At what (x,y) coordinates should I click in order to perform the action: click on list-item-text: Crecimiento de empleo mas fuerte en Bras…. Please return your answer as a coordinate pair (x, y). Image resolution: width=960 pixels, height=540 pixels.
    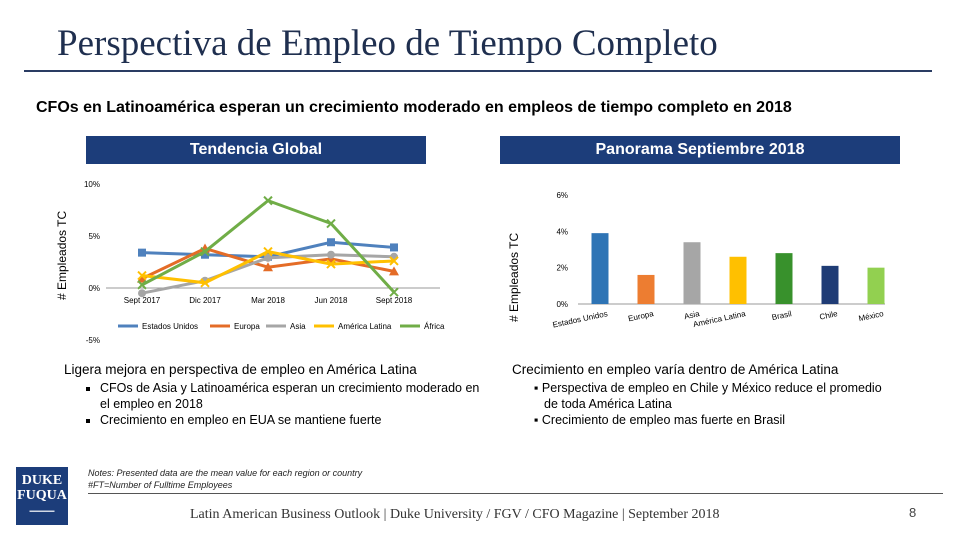
    Looking at the image, I should click on (663, 420).